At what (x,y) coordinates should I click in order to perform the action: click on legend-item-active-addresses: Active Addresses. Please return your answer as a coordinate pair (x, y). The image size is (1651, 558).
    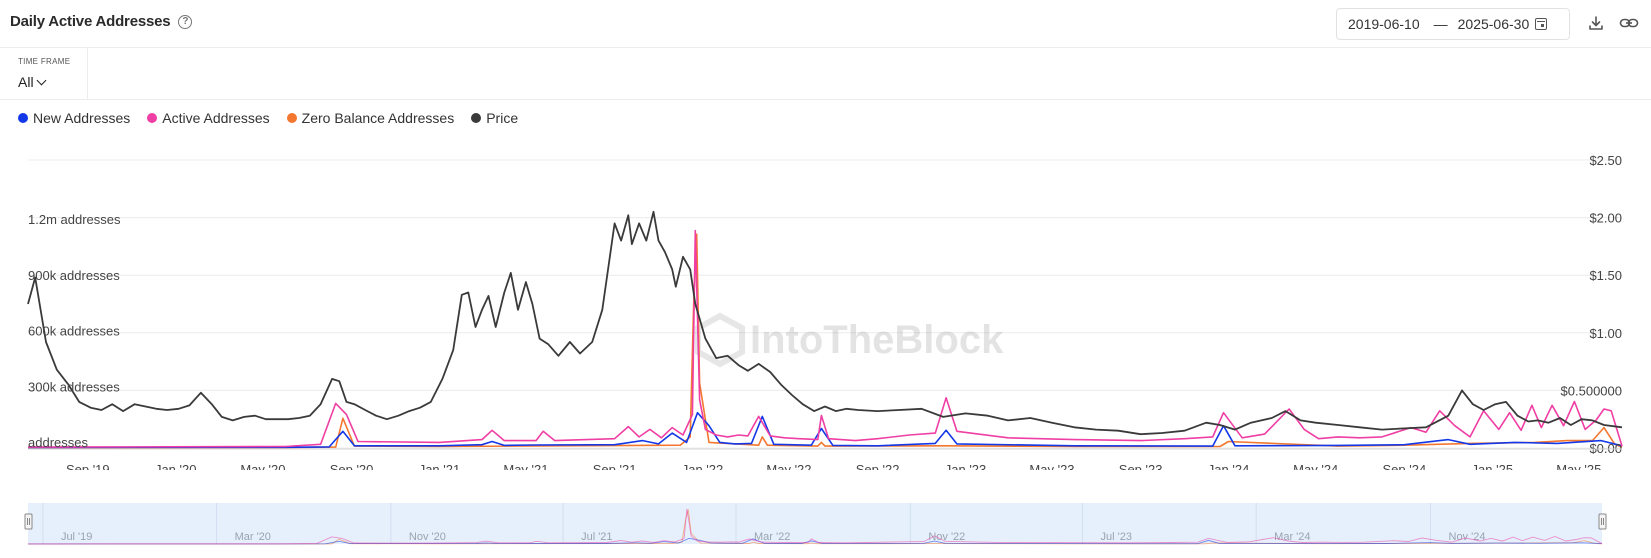
    Looking at the image, I should click on (208, 118).